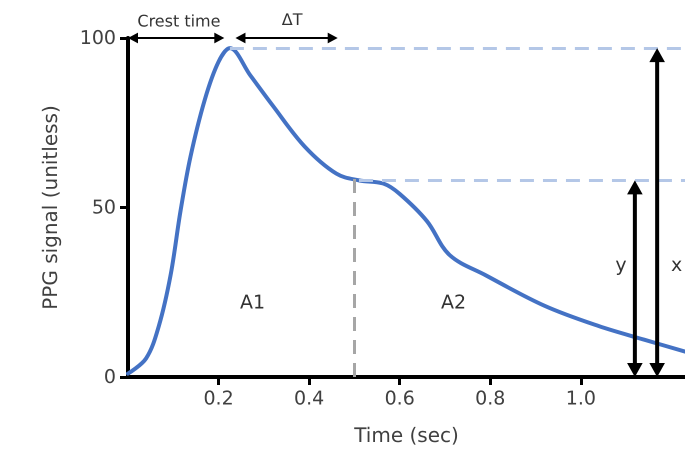 Image resolution: width=693 pixels, height=473 pixels. I want to click on x-tick-label: 0.8, so click(490, 399).